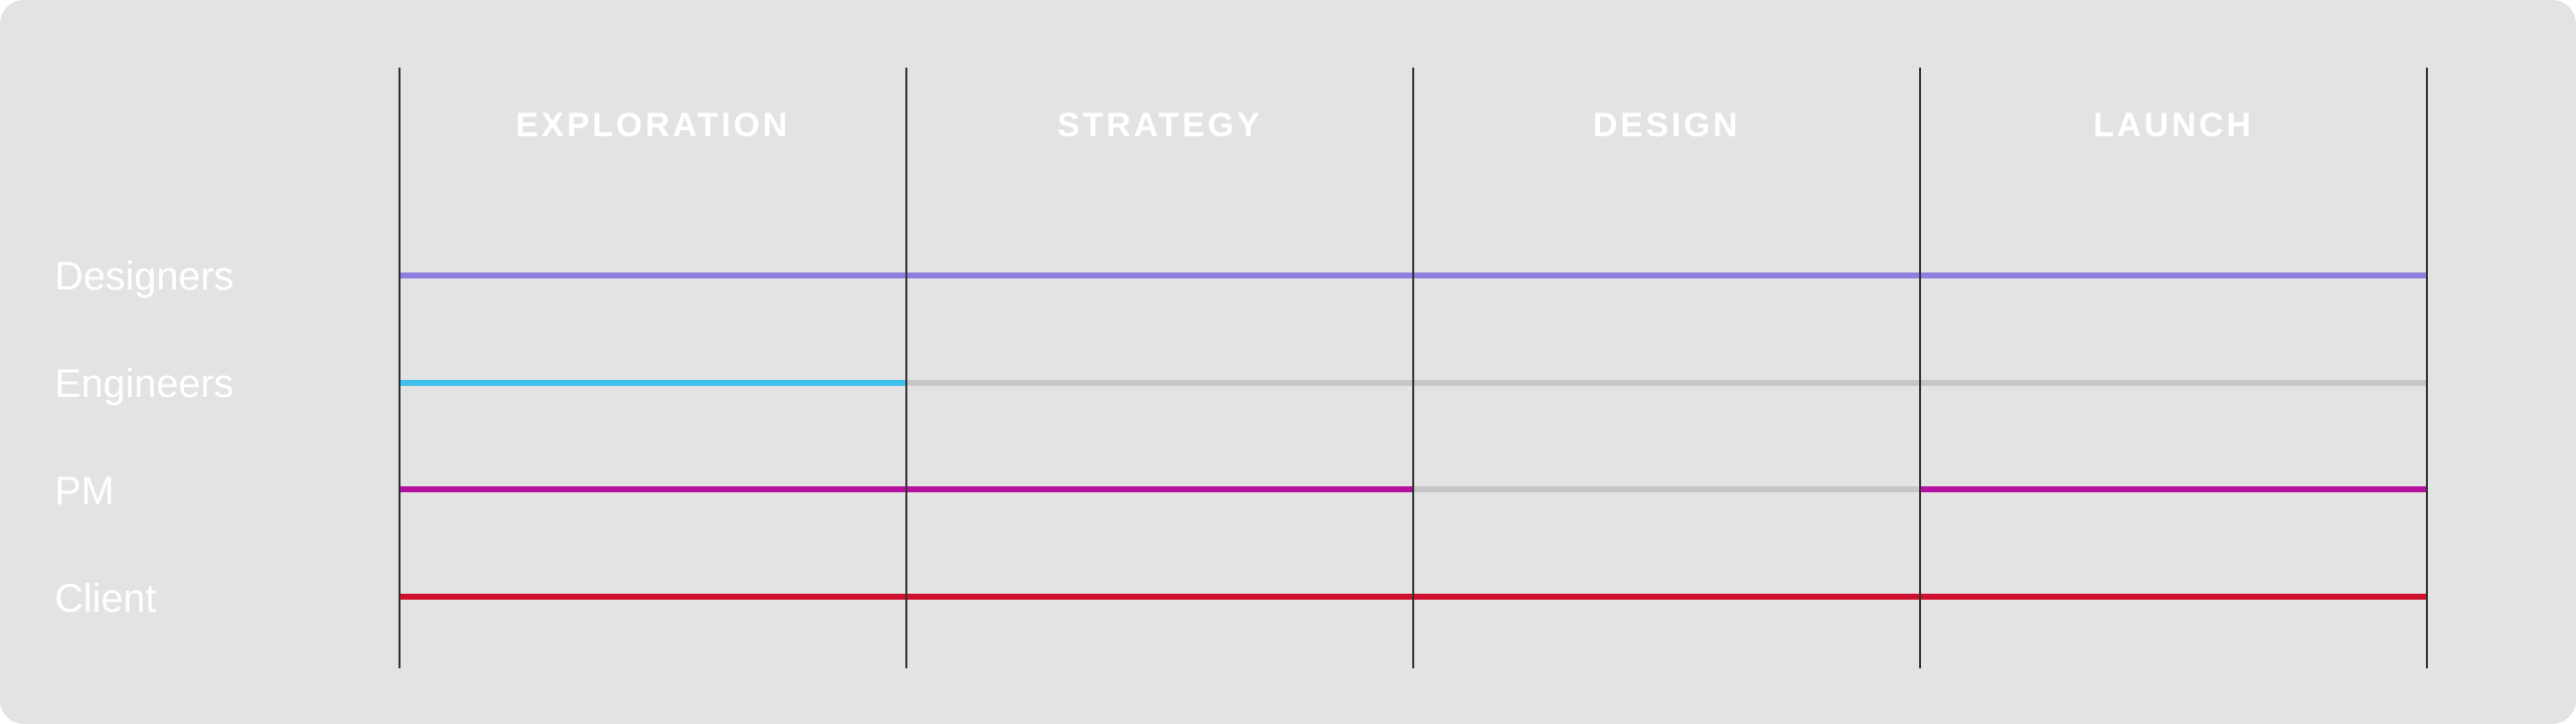  I want to click on segment-pm-design, so click(1666, 489).